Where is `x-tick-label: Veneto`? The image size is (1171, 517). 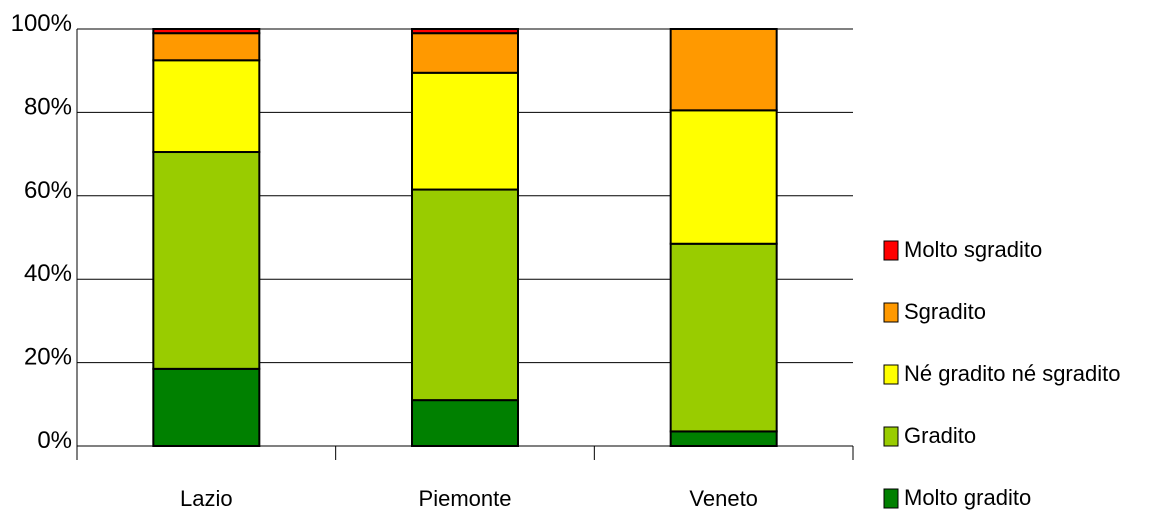
x-tick-label: Veneto is located at coordinates (723, 498).